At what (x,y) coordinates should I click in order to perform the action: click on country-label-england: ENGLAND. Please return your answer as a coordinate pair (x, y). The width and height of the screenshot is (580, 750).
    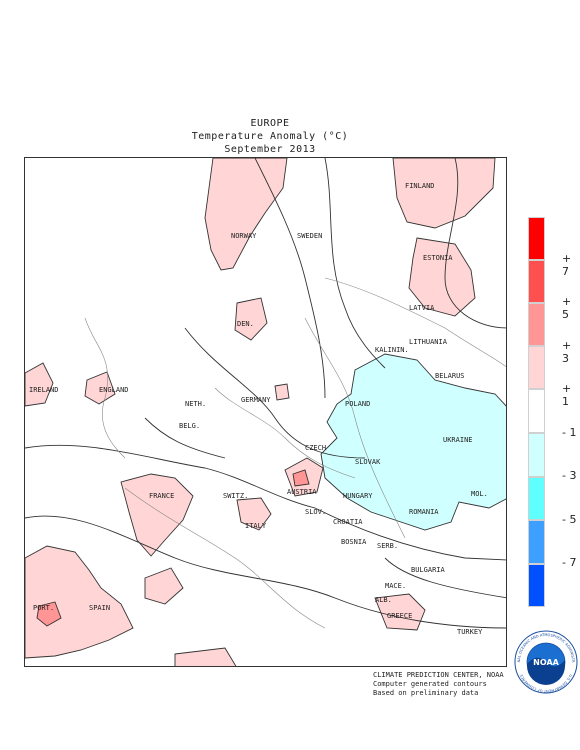
    Looking at the image, I should click on (114, 390).